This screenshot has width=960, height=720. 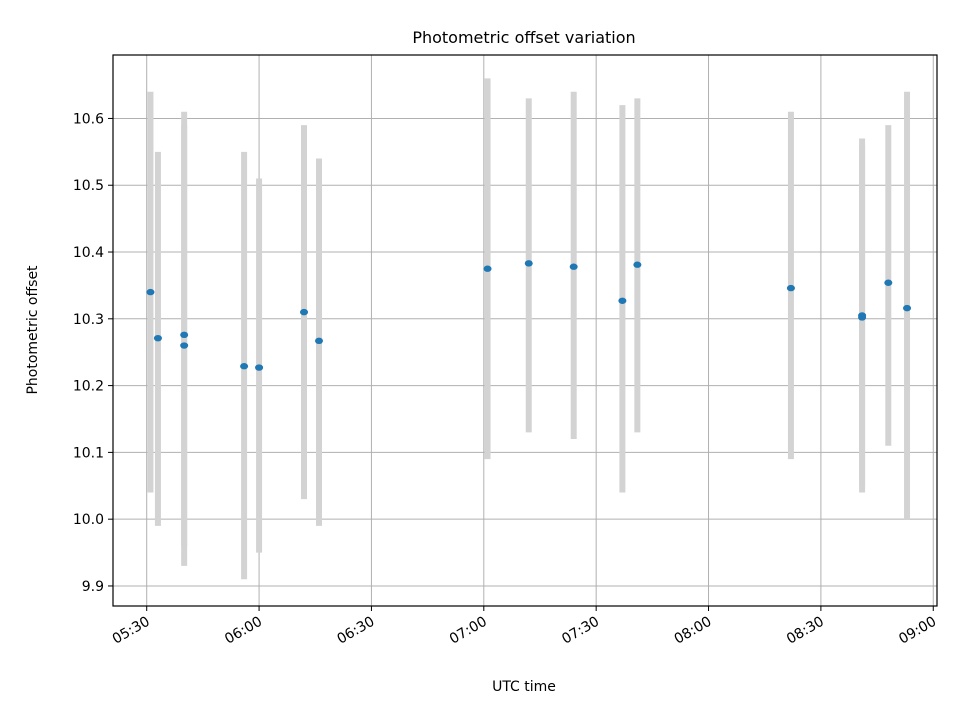 What do you see at coordinates (88, 119) in the screenshot?
I see `y-tick-label: 10.6` at bounding box center [88, 119].